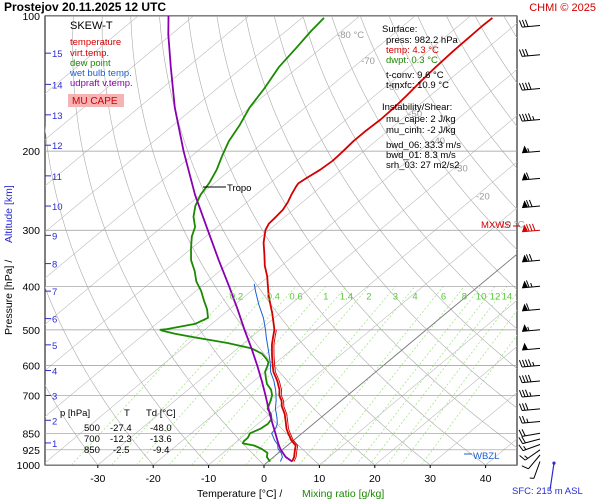 This screenshot has width=600, height=500. I want to click on mixing-ratio-label: 0.2, so click(236, 296).